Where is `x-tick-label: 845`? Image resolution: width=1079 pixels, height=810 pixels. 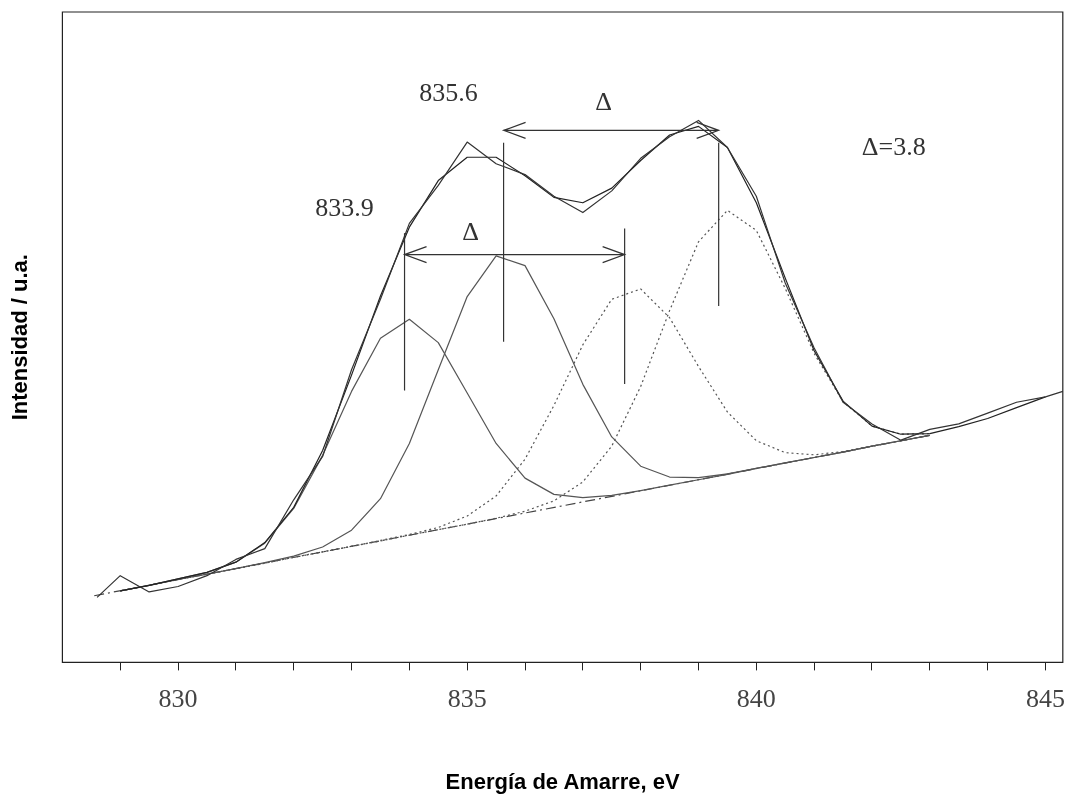
x-tick-label: 845 is located at coordinates (1045, 698).